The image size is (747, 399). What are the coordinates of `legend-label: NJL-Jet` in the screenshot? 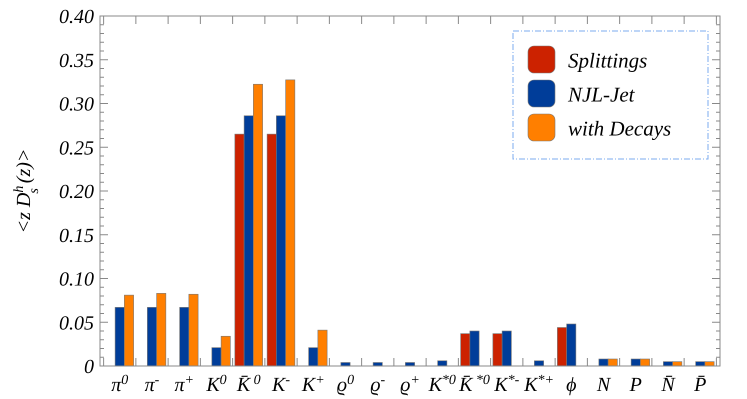 It's located at (601, 94).